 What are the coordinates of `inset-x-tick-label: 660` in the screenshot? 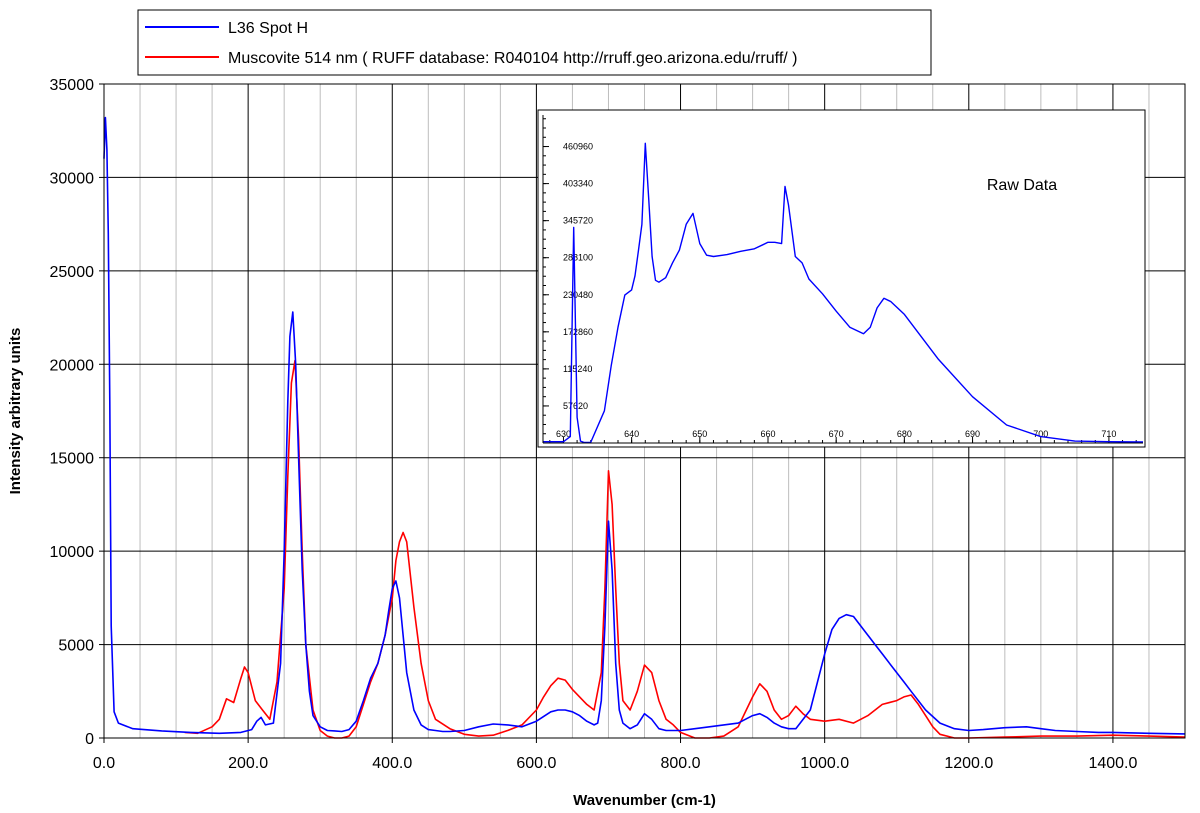 It's located at (767, 434).